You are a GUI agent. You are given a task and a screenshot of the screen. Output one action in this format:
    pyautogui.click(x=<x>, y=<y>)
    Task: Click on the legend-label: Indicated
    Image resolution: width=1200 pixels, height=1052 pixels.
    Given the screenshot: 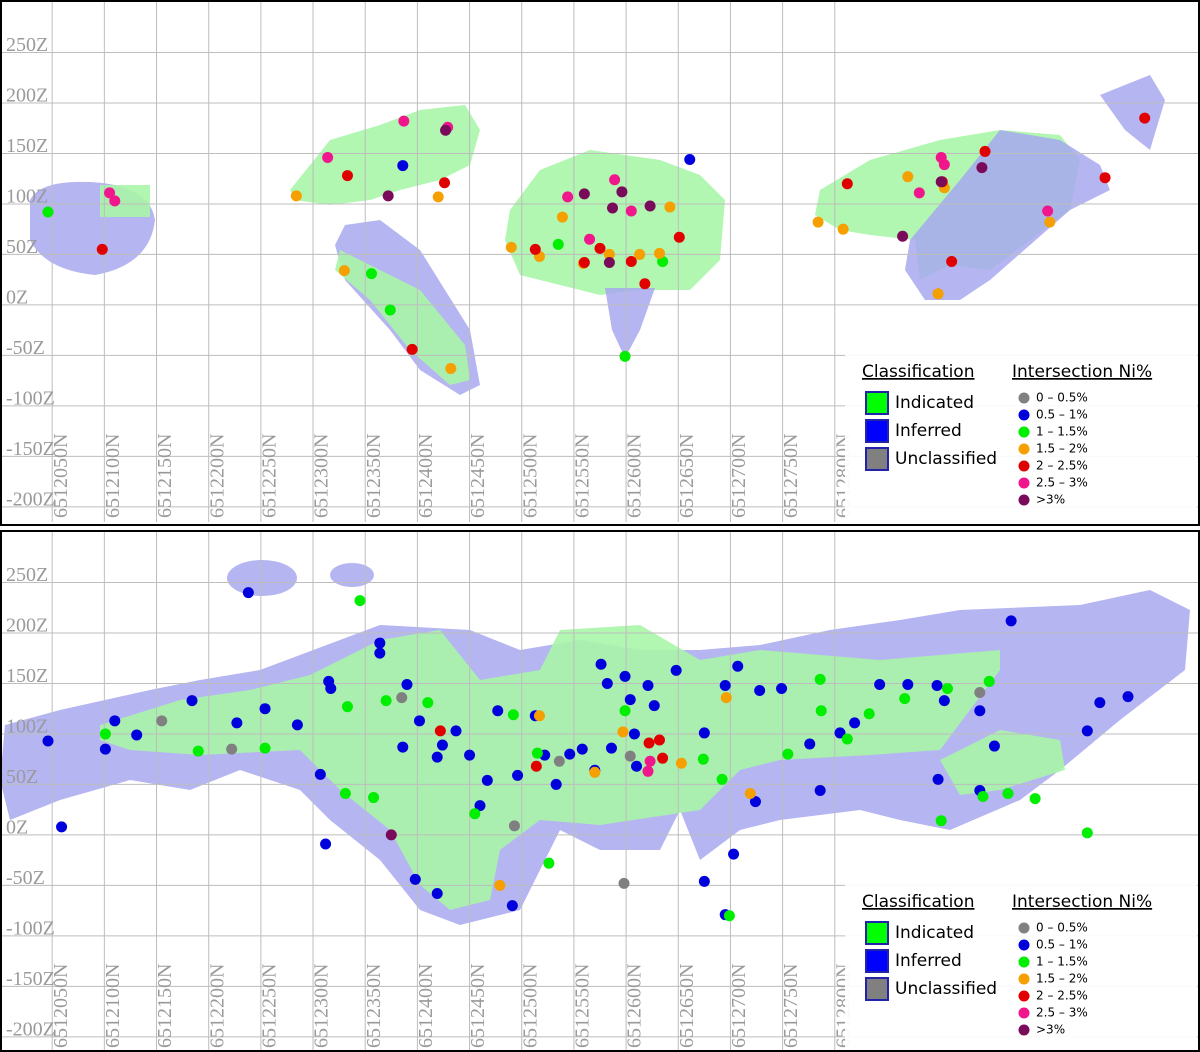 What is the action you would take?
    pyautogui.click(x=934, y=933)
    